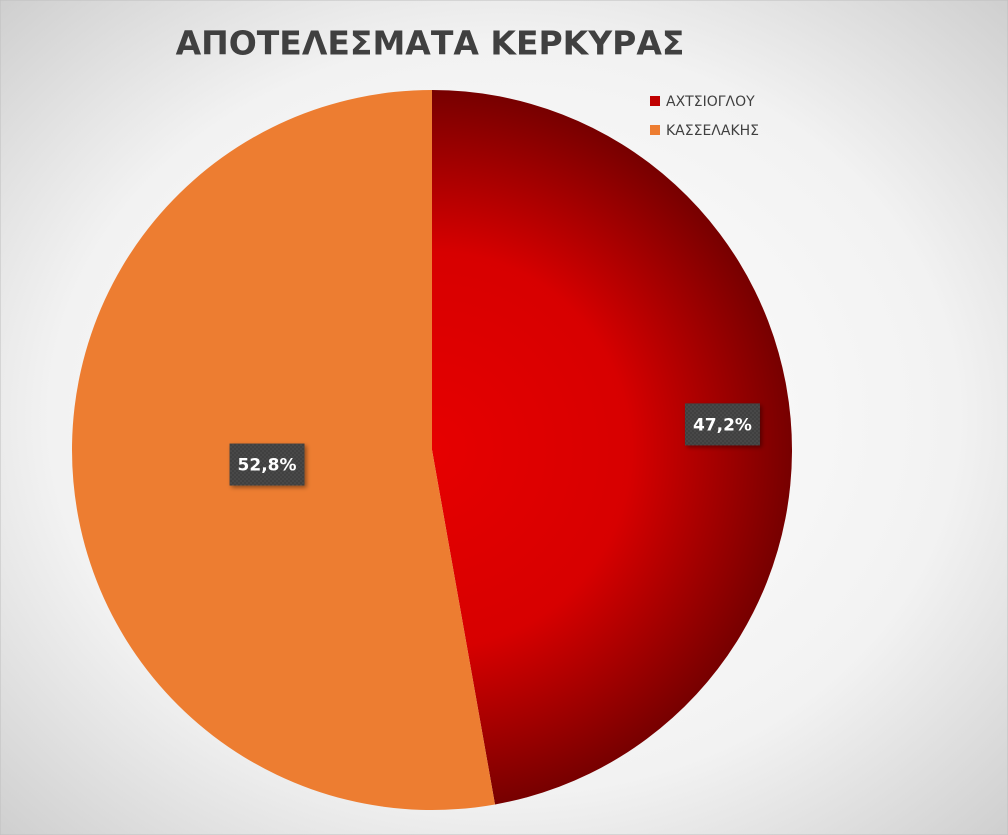 Image resolution: width=1008 pixels, height=835 pixels. I want to click on data-label: 47,2%, so click(722, 425).